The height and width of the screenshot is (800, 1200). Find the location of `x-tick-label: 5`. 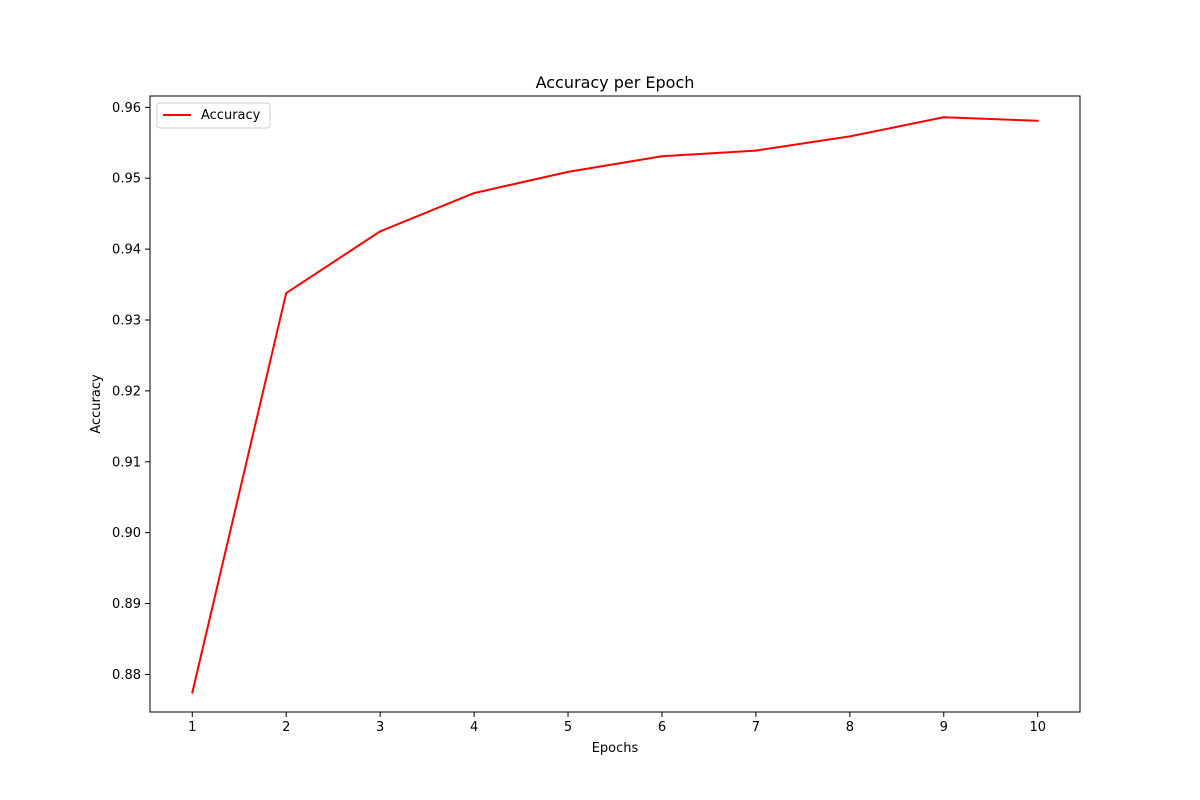

x-tick-label: 5 is located at coordinates (568, 727).